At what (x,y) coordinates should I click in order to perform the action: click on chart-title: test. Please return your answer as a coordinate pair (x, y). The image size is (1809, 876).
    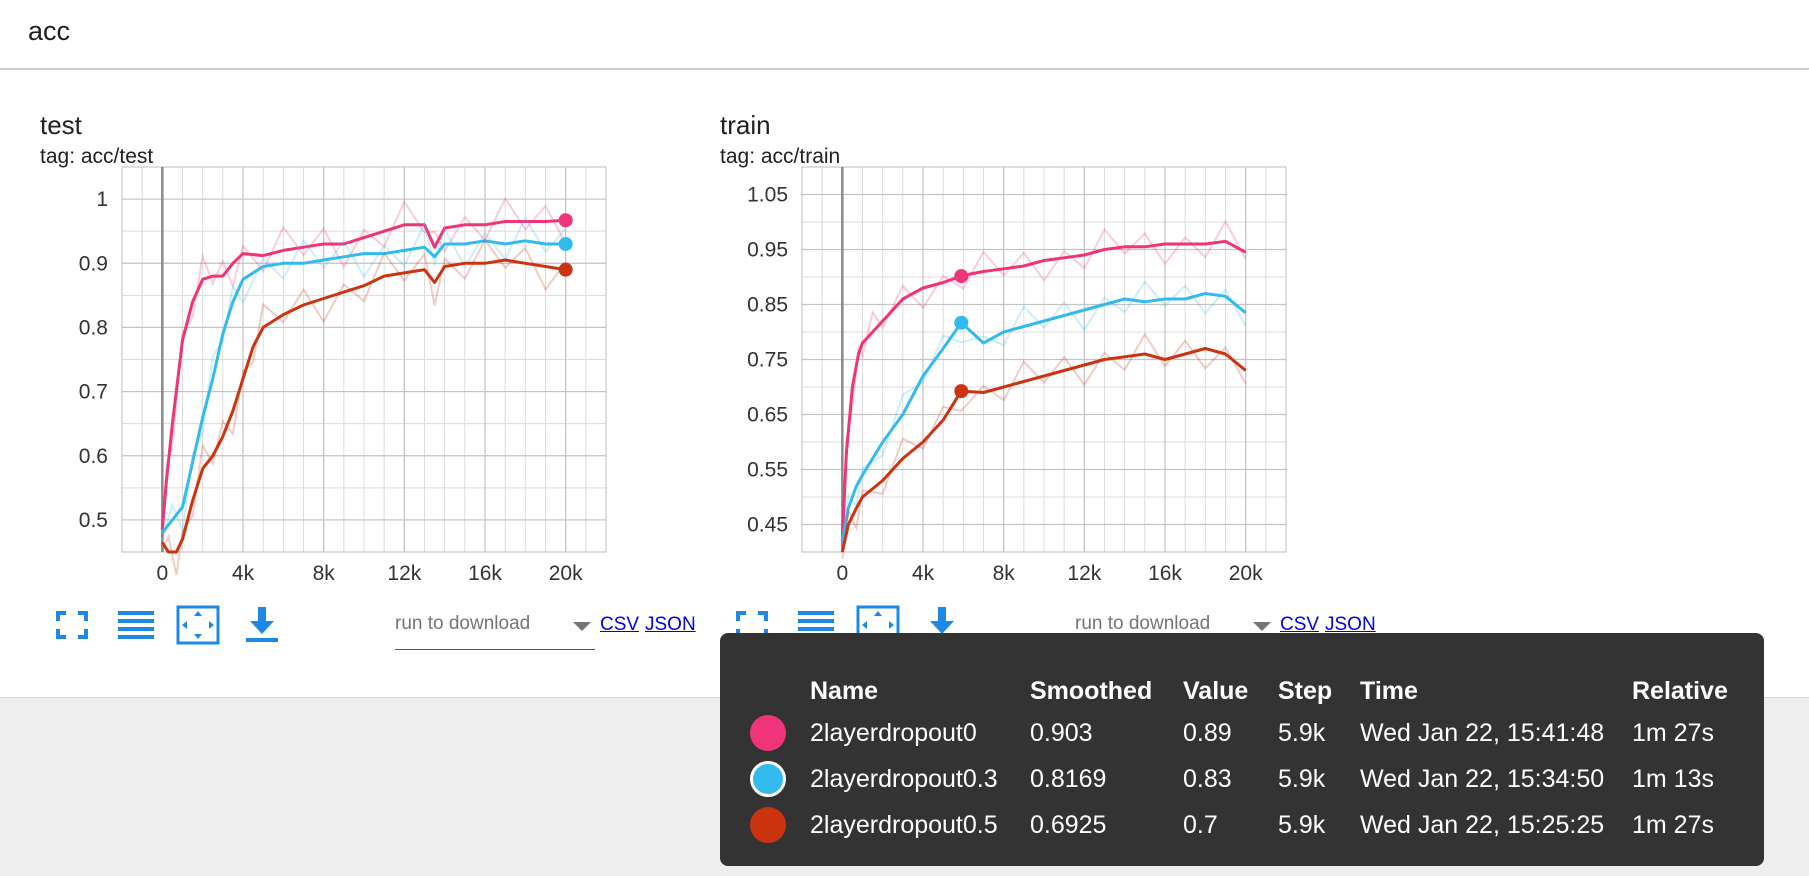
    Looking at the image, I should click on (61, 125).